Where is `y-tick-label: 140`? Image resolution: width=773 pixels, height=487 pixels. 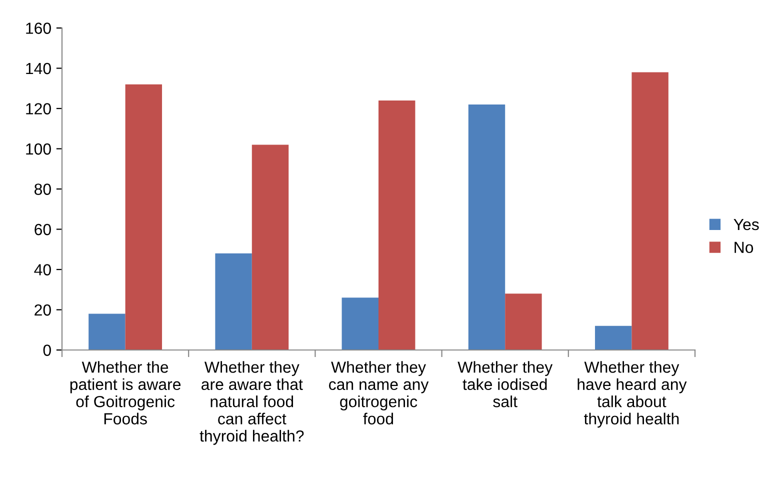 y-tick-label: 140 is located at coordinates (38, 68).